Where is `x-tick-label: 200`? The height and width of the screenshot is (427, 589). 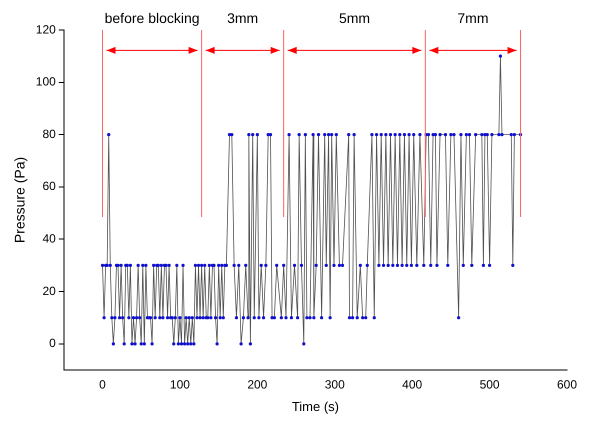 x-tick-label: 200 is located at coordinates (257, 385).